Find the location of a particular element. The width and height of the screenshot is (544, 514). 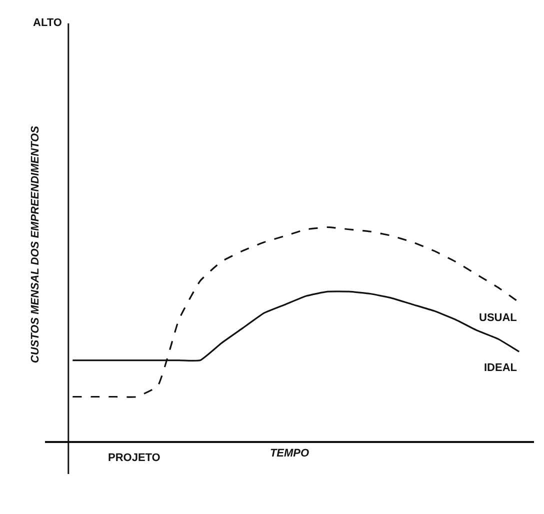

series-label: IDEAL is located at coordinates (501, 368).